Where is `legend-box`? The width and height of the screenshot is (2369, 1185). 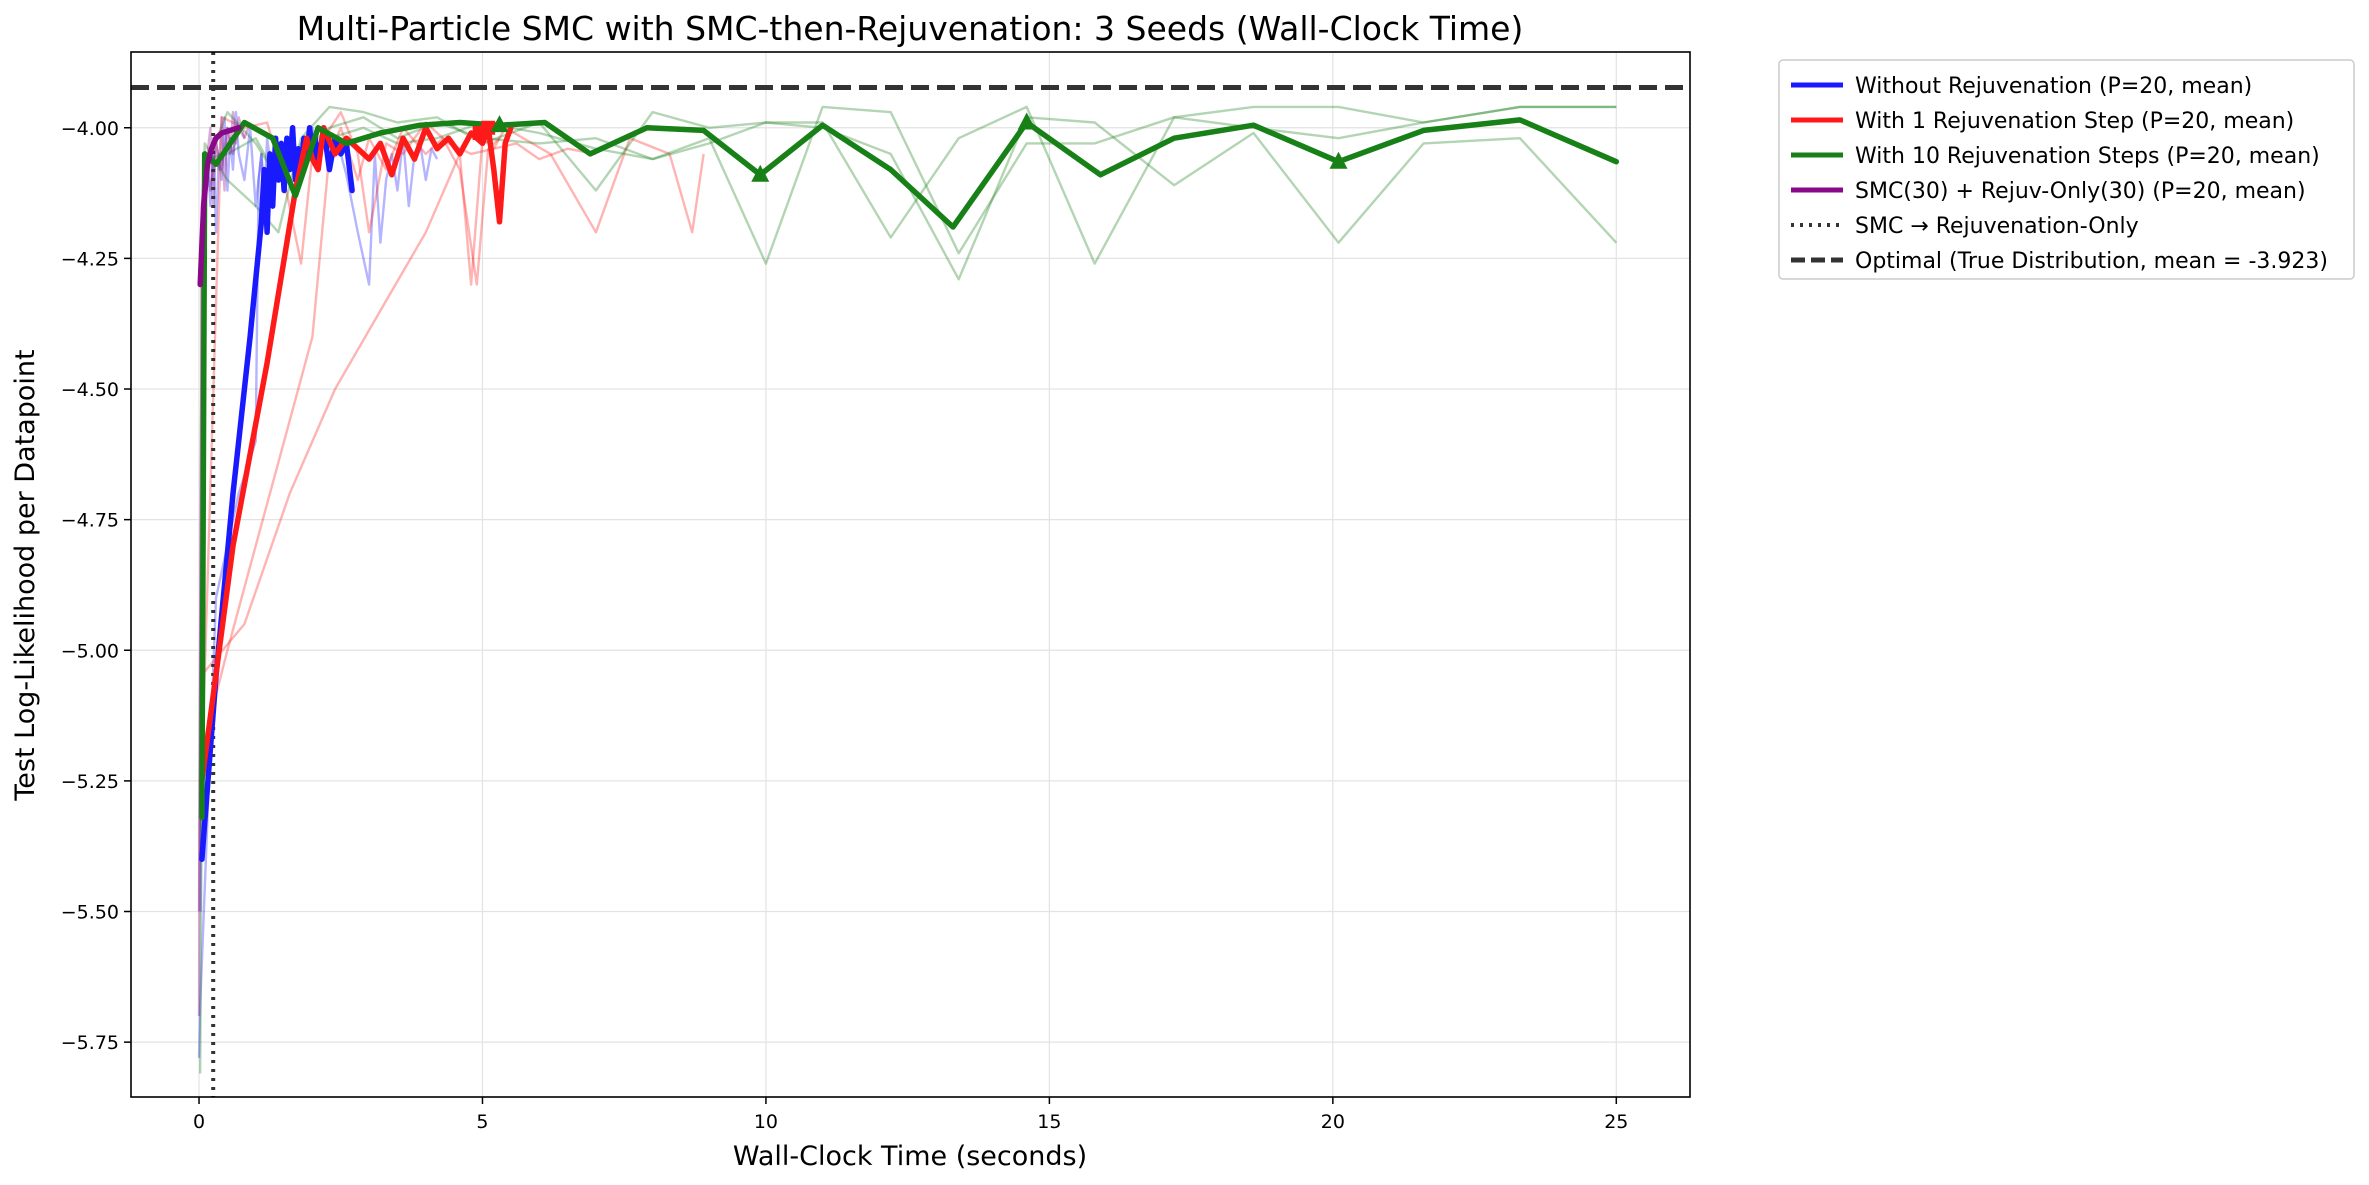
legend-box is located at coordinates (2066, 169).